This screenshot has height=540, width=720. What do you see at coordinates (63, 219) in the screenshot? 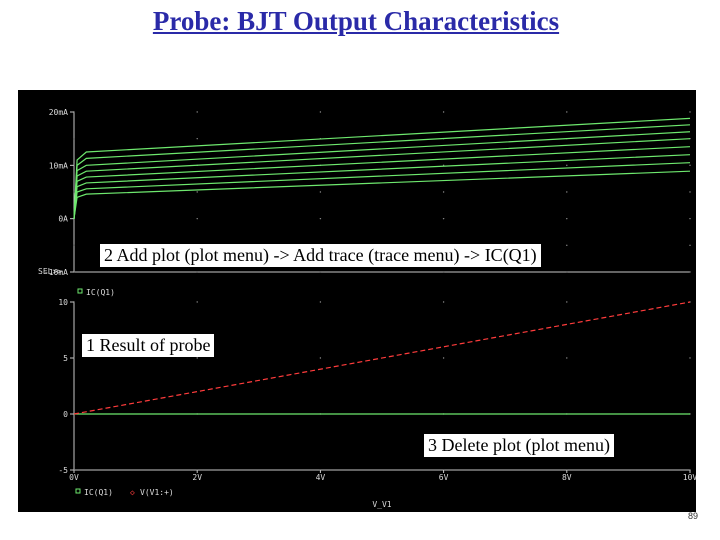
I see `upper-y-tick-label: 0A` at bounding box center [63, 219].